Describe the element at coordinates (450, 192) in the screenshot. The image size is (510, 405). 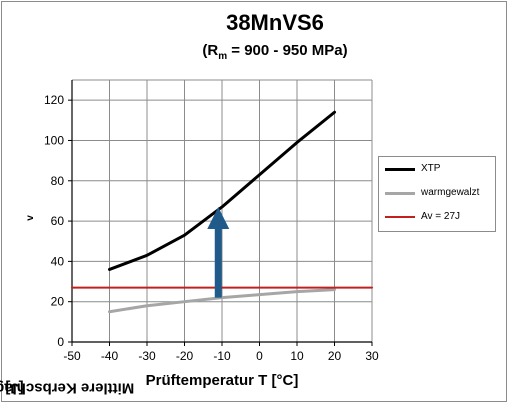
I see `legend-label-warmgewalzt: warmgewalzt` at that location.